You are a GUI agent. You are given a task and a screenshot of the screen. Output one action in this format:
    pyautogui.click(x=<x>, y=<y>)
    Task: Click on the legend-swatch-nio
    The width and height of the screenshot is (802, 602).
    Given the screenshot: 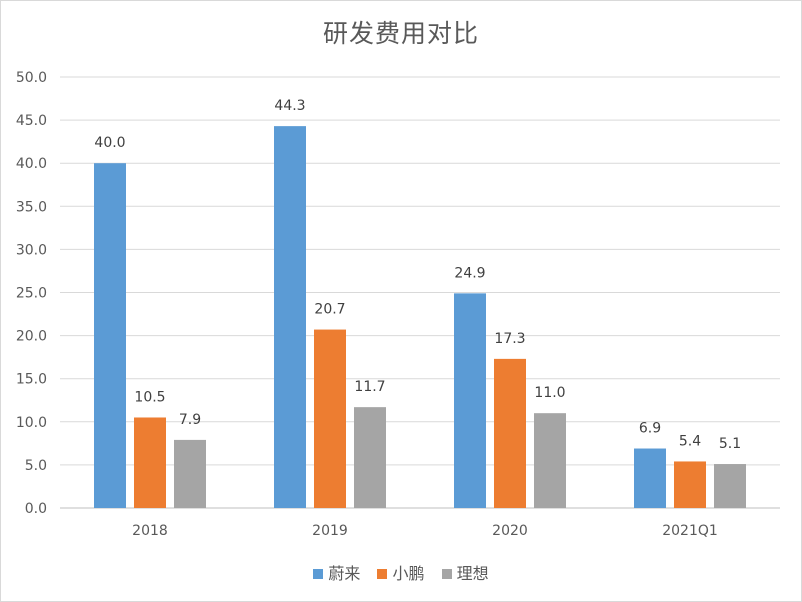 What is the action you would take?
    pyautogui.click(x=318, y=574)
    